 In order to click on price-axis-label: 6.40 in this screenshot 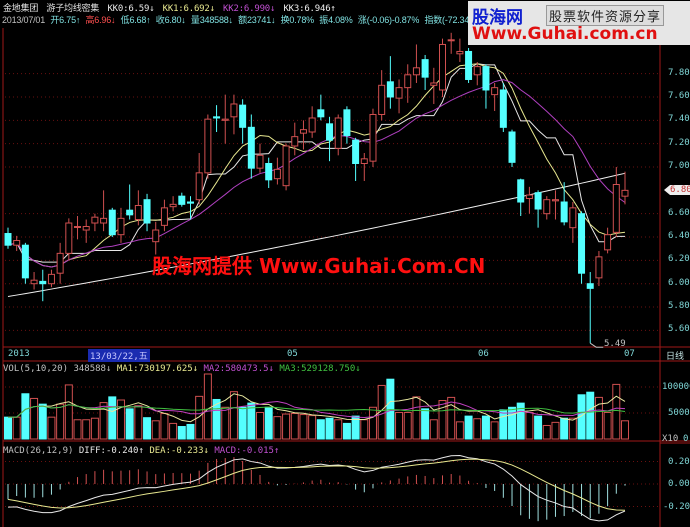, I will do `click(679, 236)`.